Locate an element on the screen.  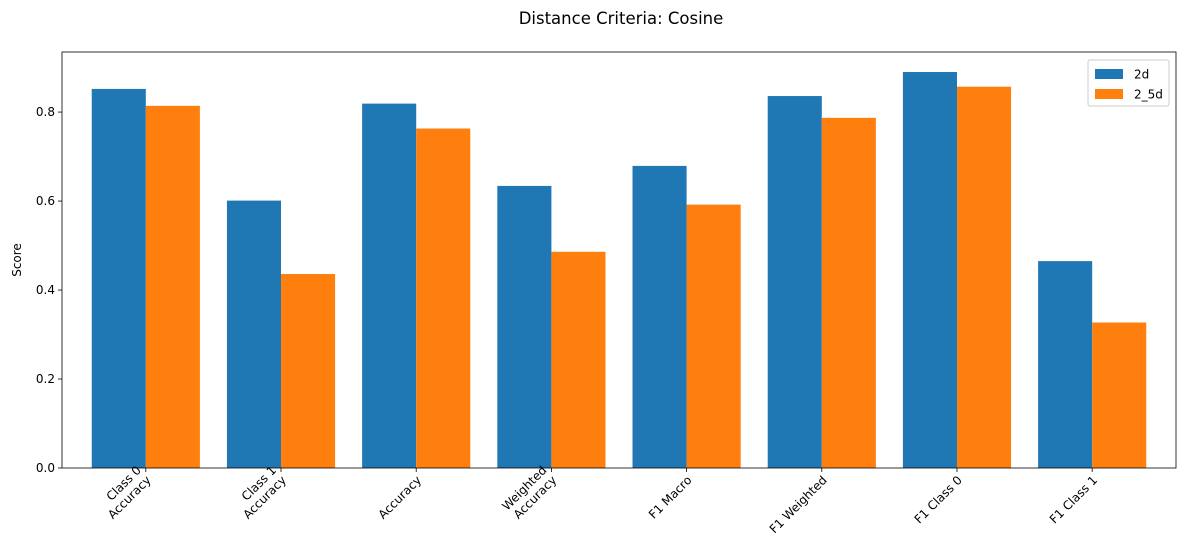
y-axis-label: Score is located at coordinates (17, 260).